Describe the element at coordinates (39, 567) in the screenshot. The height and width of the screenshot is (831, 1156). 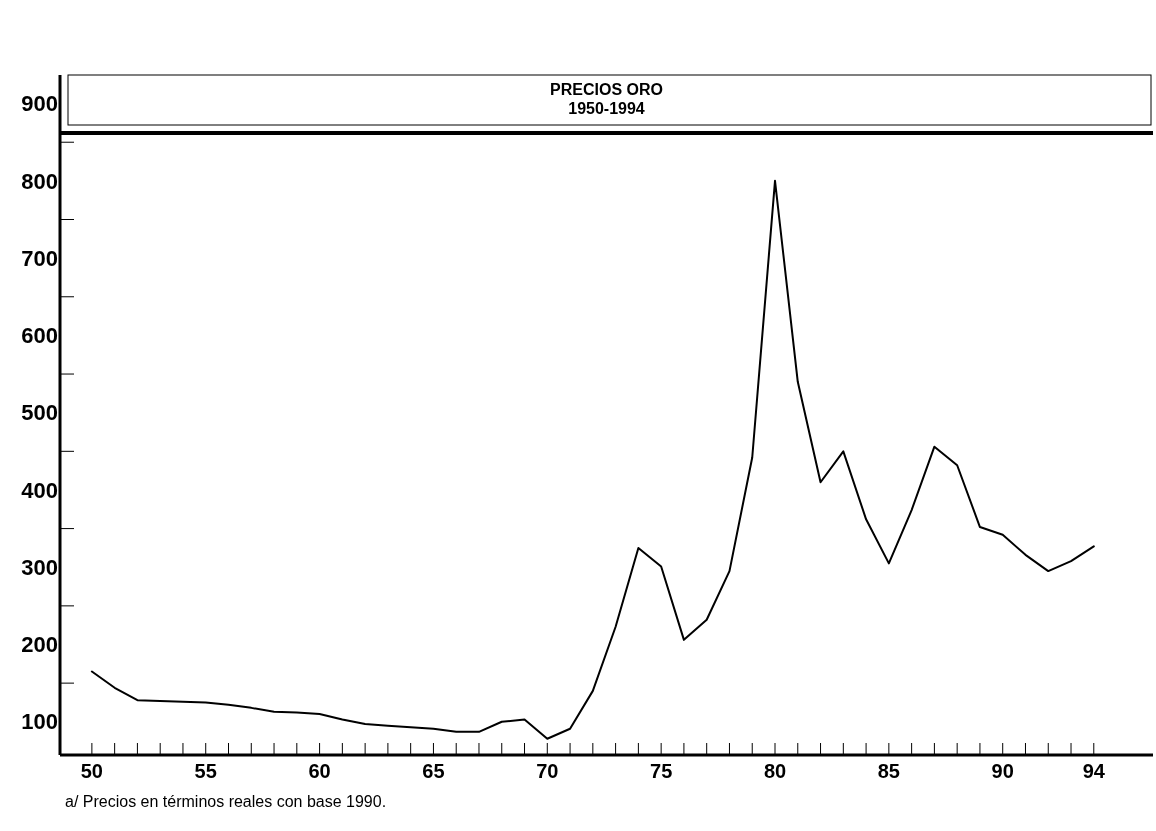
I see `y-tick-label: 300` at that location.